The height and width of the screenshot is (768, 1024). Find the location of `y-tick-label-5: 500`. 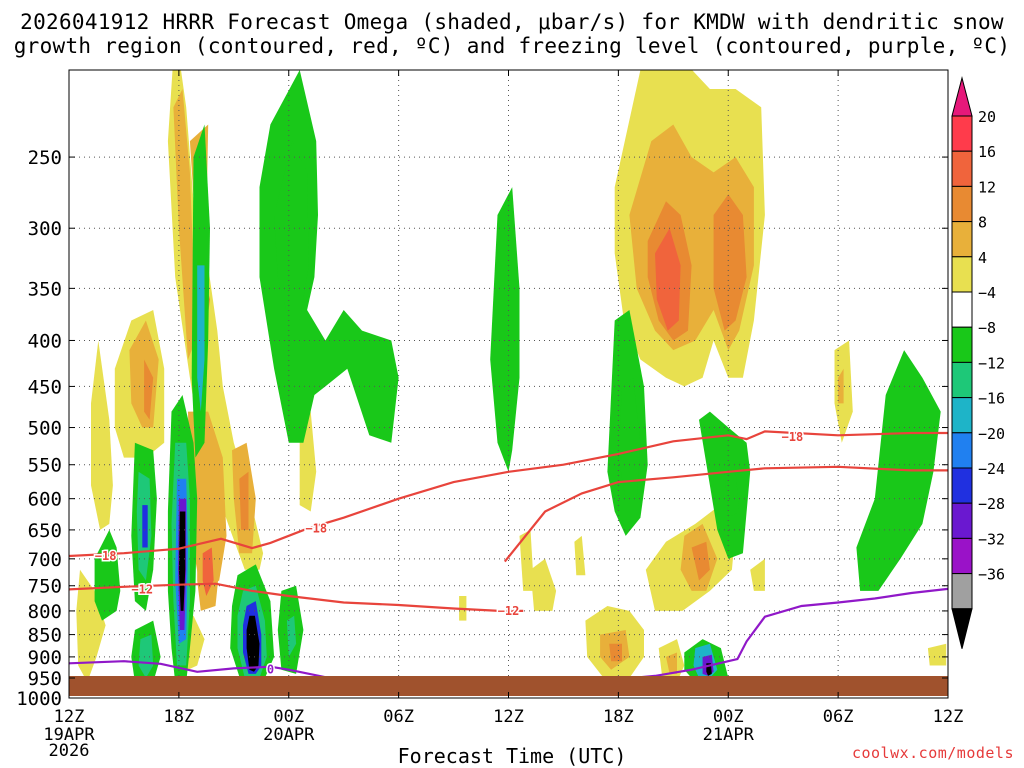

y-tick-label-5: 500 is located at coordinates (45, 429).